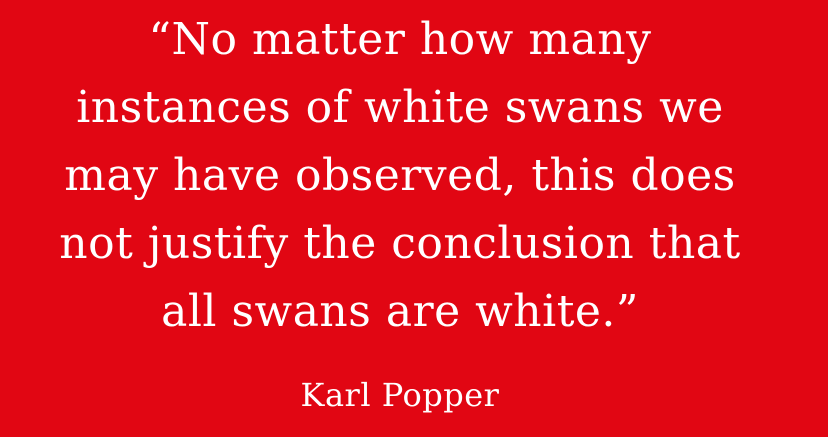  I want to click on quote-line: “No matter how many, so click(400, 39).